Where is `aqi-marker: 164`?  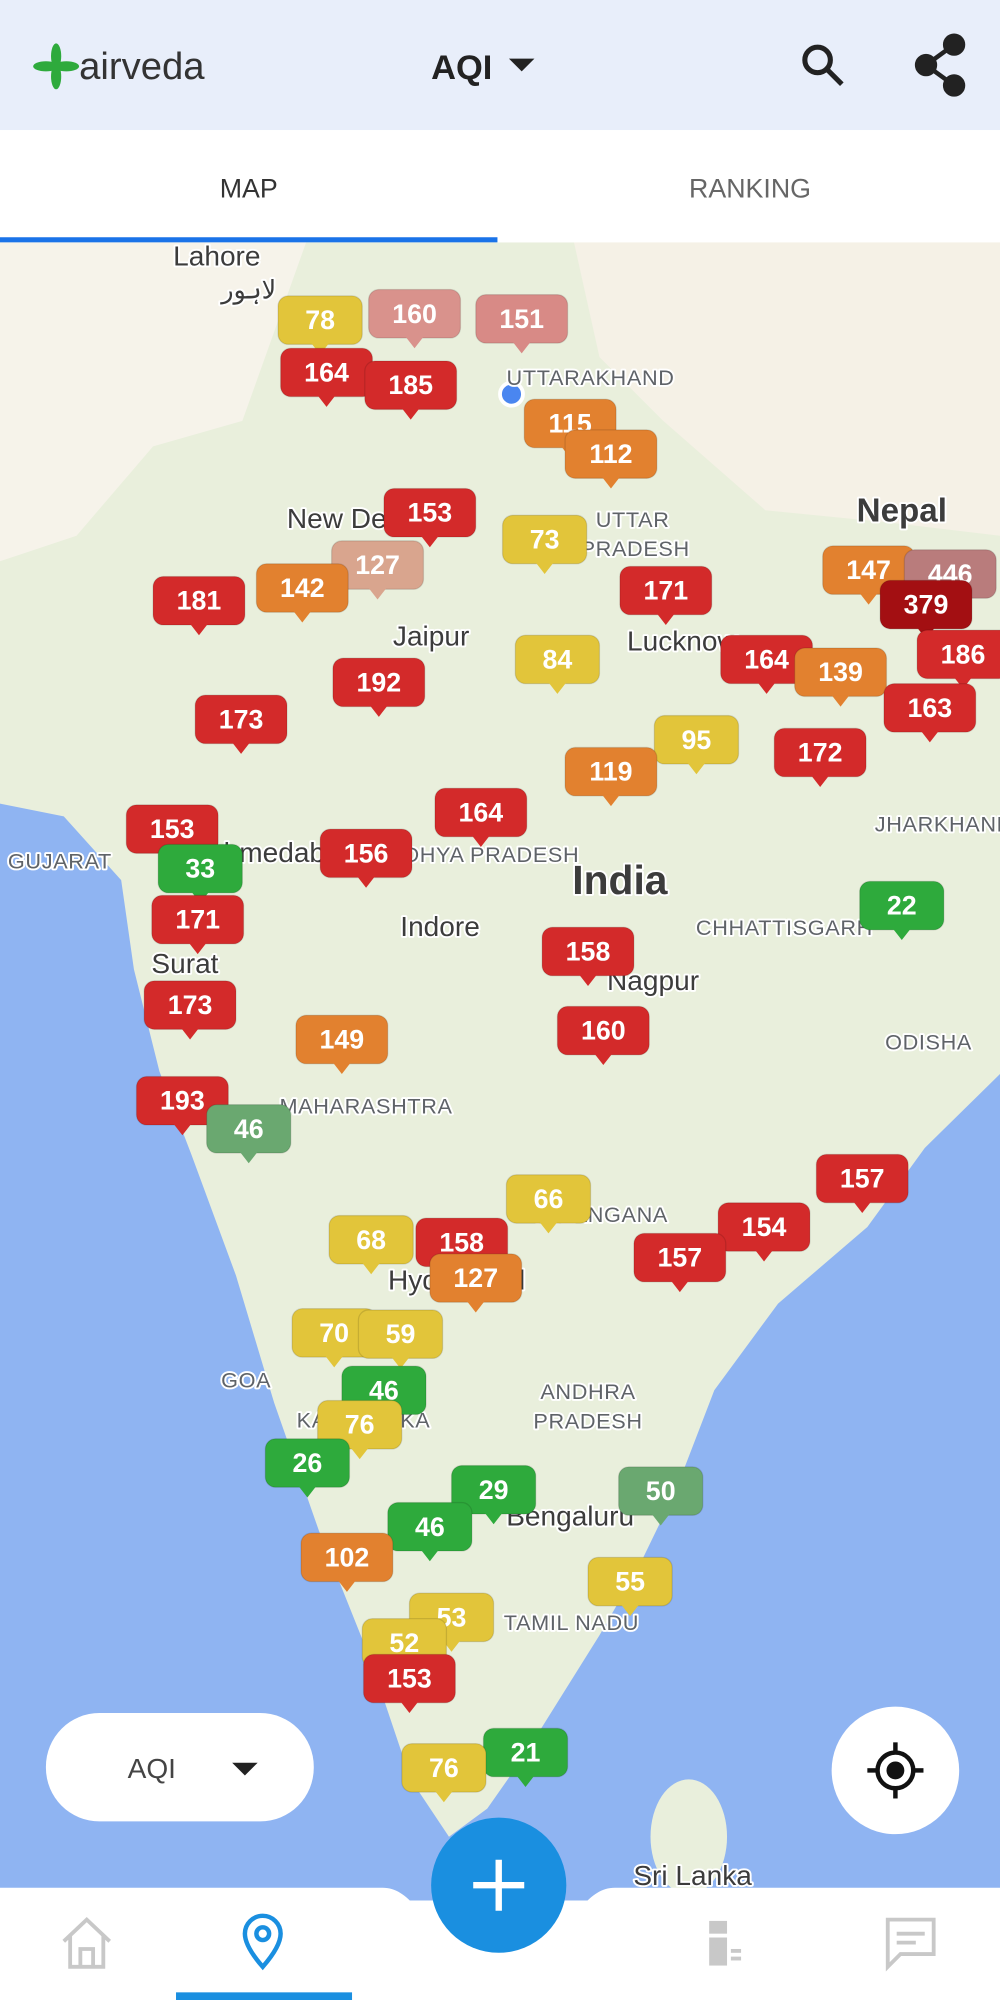 aqi-marker: 164 is located at coordinates (481, 817).